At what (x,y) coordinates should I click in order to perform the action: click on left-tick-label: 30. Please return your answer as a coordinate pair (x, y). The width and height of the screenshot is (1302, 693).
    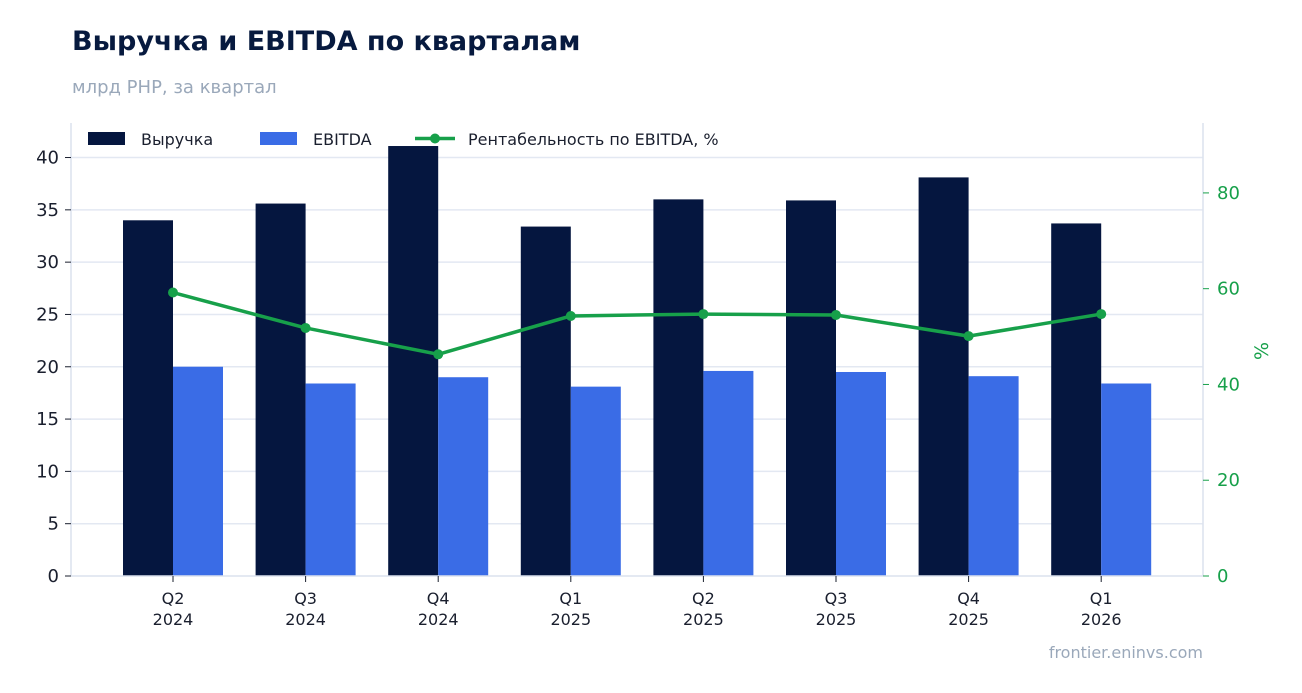
    Looking at the image, I should click on (47, 262).